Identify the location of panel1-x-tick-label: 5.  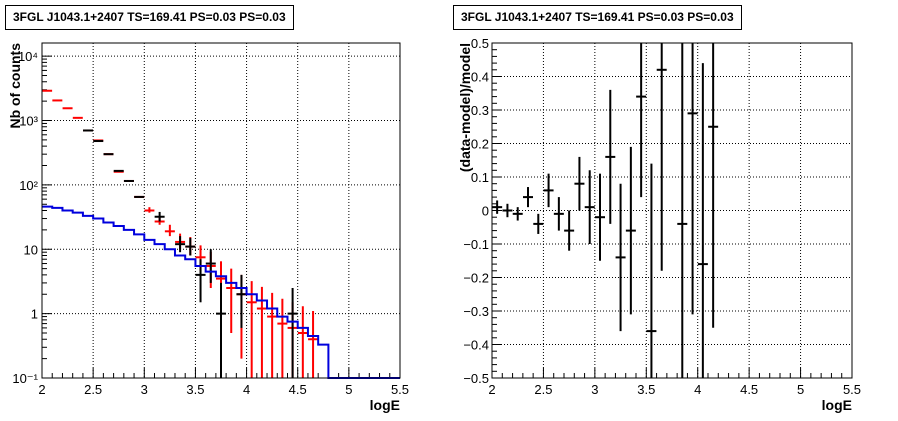
(800, 389).